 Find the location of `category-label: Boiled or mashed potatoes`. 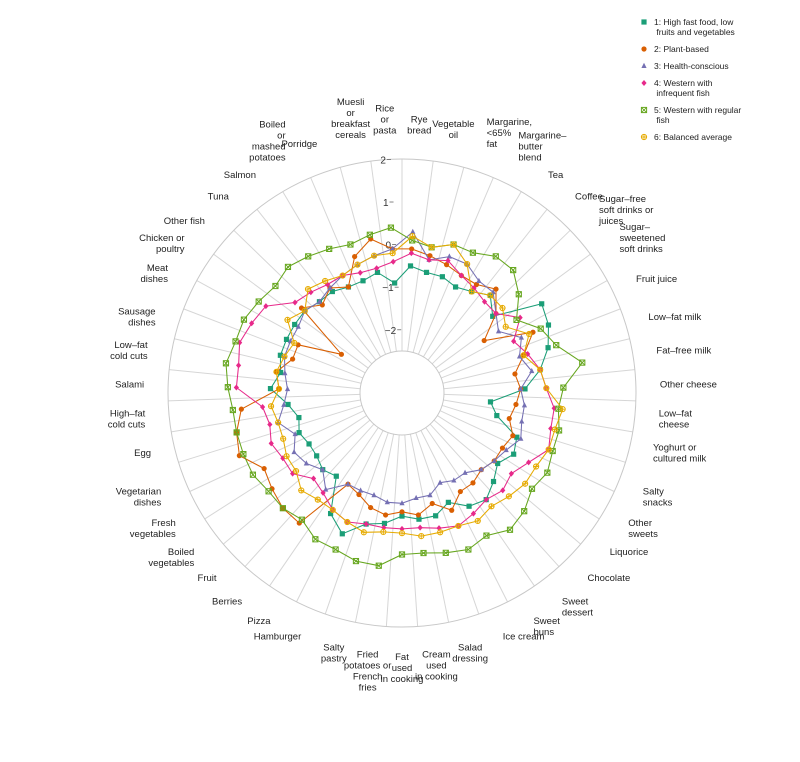

category-label: Boiled or mashed potatoes is located at coordinates (267, 142).